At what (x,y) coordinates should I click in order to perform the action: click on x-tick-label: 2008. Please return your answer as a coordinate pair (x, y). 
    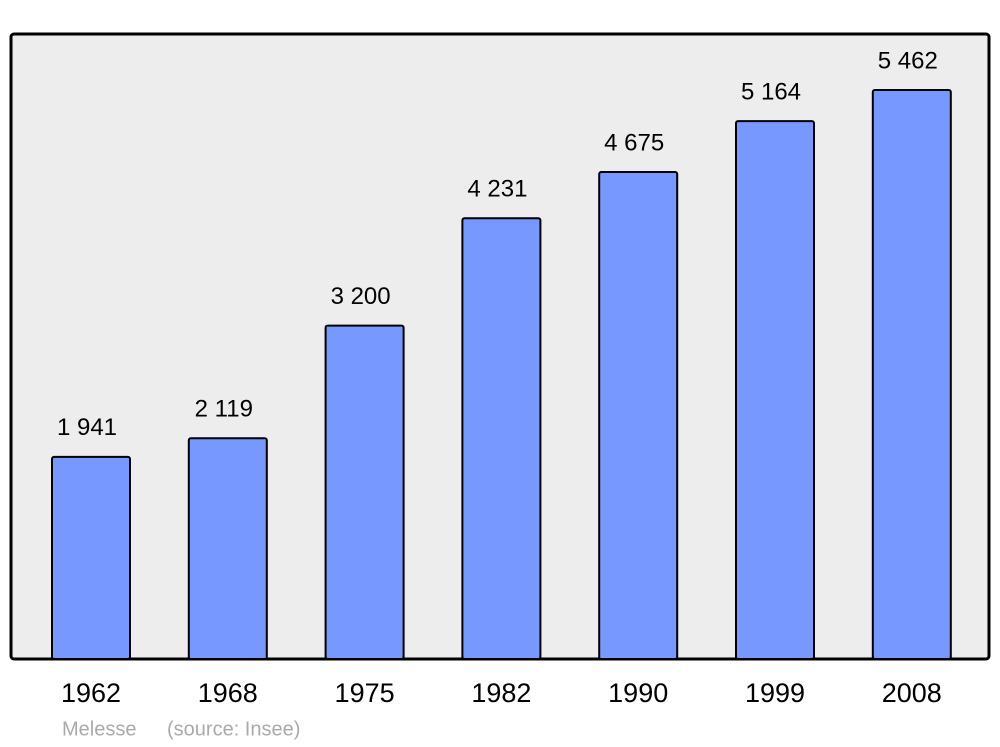
    Looking at the image, I should click on (912, 693).